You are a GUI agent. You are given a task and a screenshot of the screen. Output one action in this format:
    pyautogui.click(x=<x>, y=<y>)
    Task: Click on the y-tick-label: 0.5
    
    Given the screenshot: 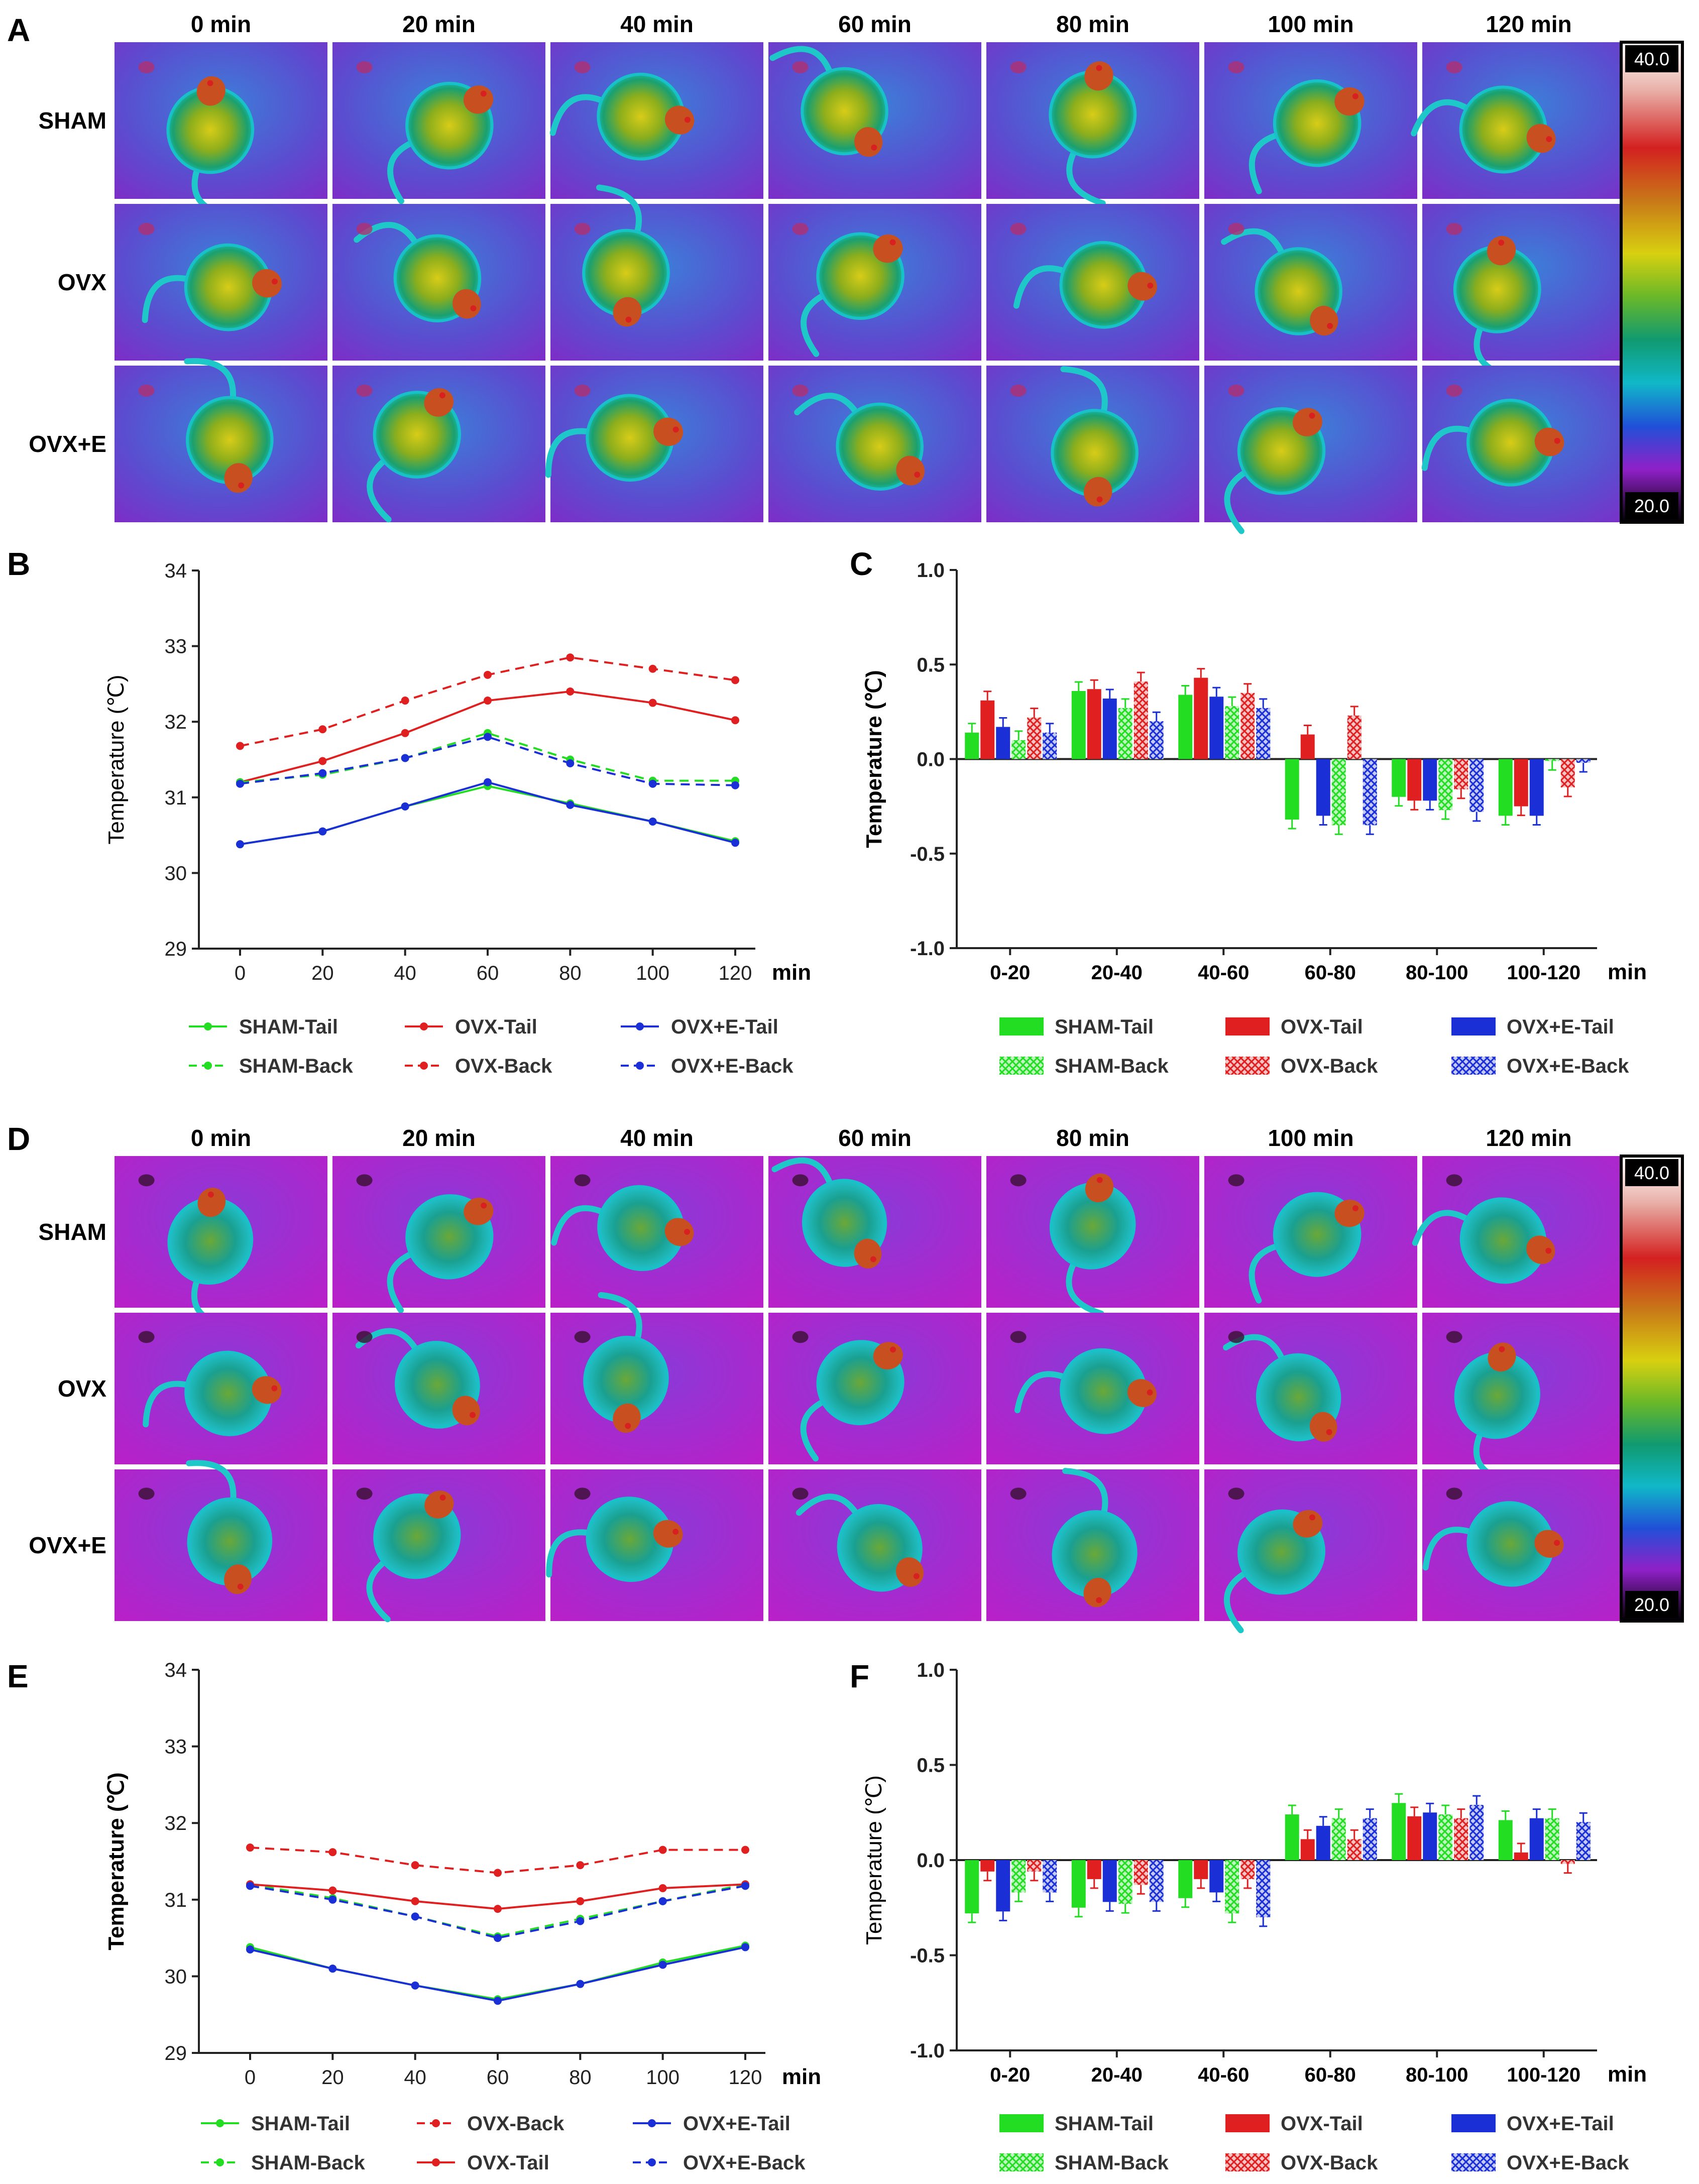 What is the action you would take?
    pyautogui.click(x=931, y=1766)
    